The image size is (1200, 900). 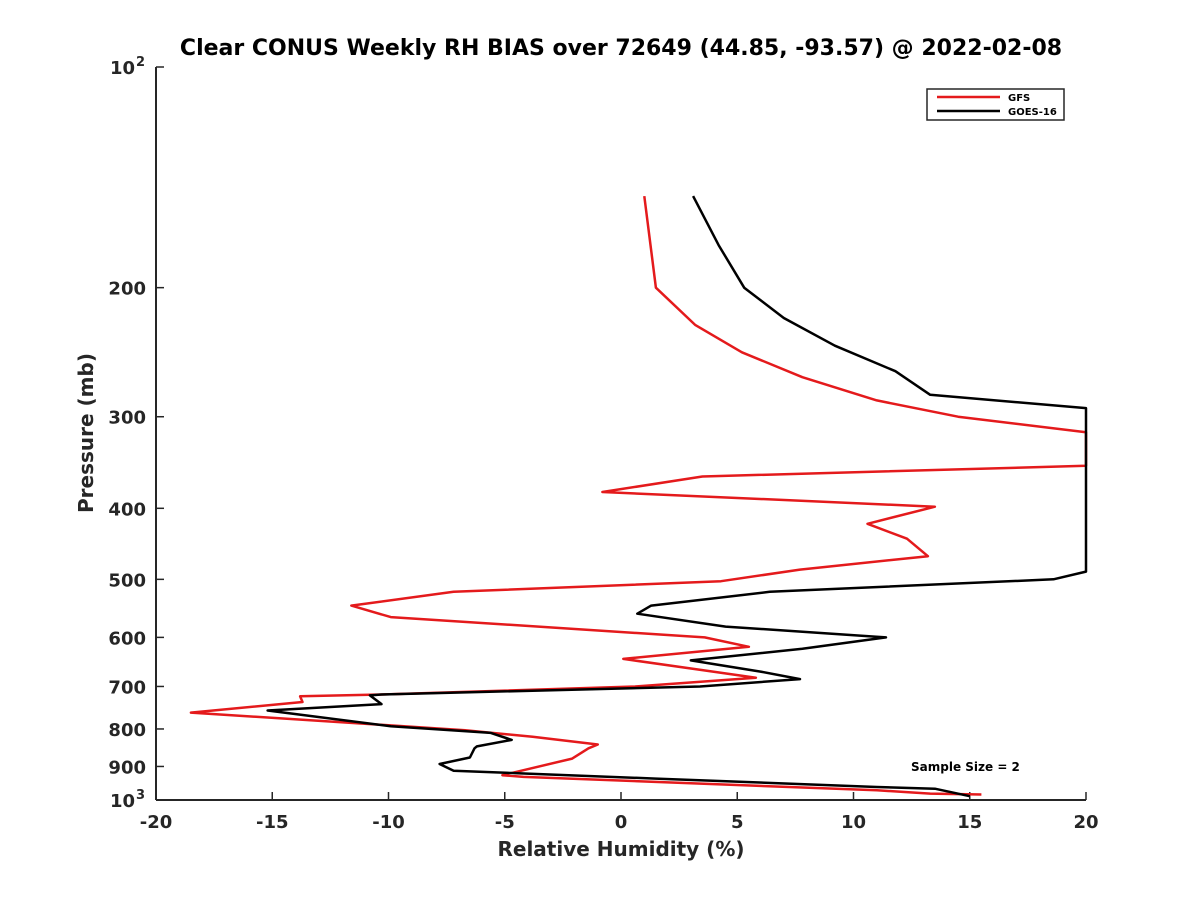 I want to click on y-axis-label: Pressure (mb), so click(x=86, y=433).